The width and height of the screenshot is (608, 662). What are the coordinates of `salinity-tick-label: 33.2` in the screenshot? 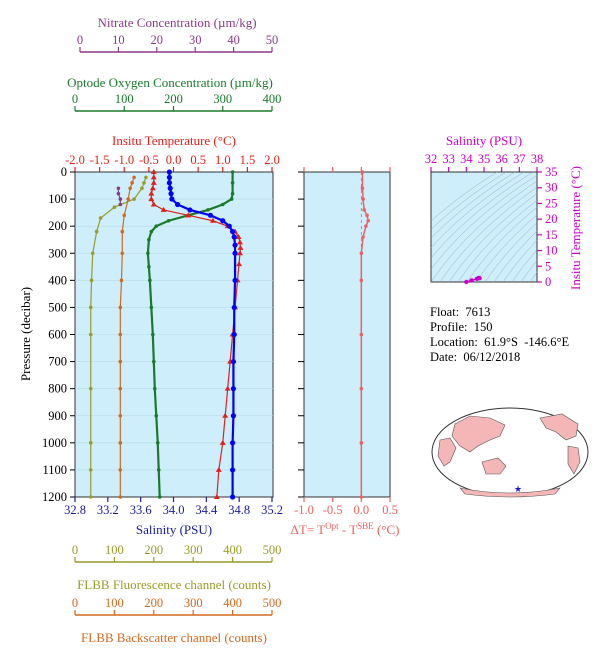 It's located at (108, 510).